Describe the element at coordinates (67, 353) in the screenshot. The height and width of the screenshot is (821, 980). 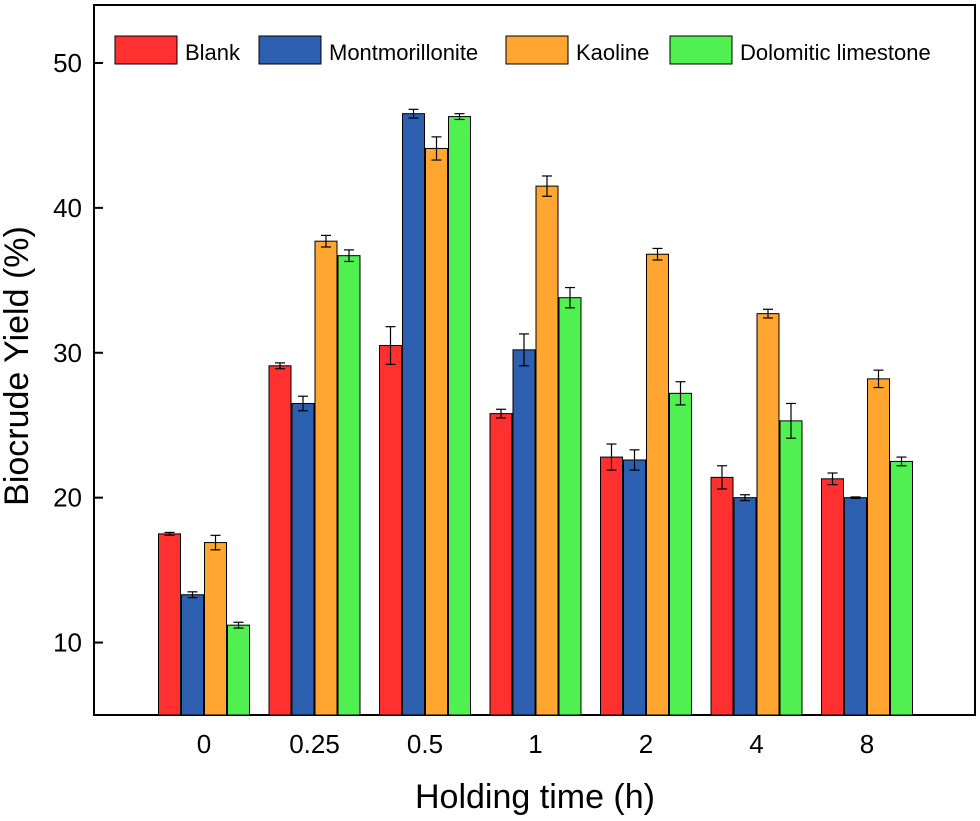
I see `y-tick-label: 30` at that location.